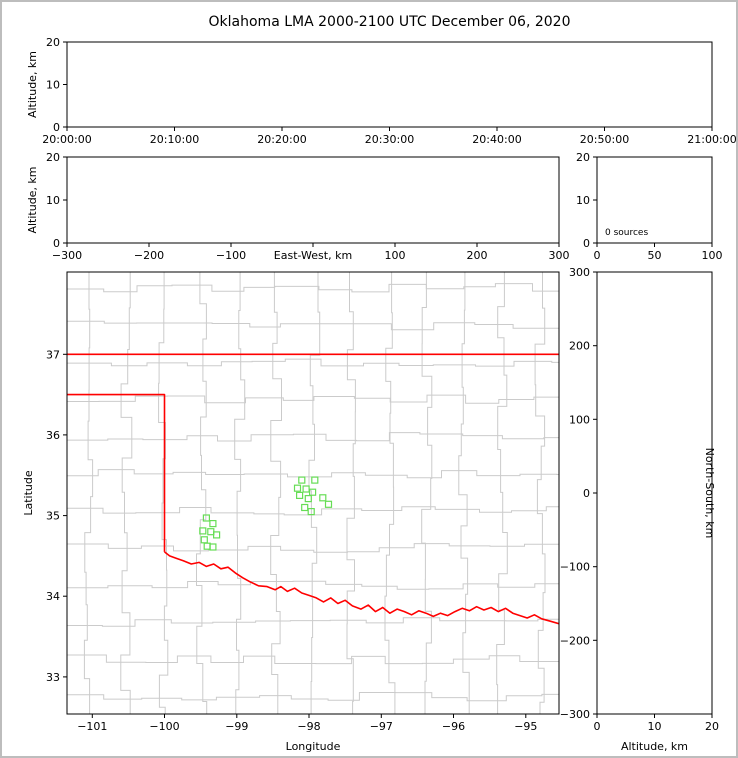  I want to click on ns-panel-frame, so click(654, 493).